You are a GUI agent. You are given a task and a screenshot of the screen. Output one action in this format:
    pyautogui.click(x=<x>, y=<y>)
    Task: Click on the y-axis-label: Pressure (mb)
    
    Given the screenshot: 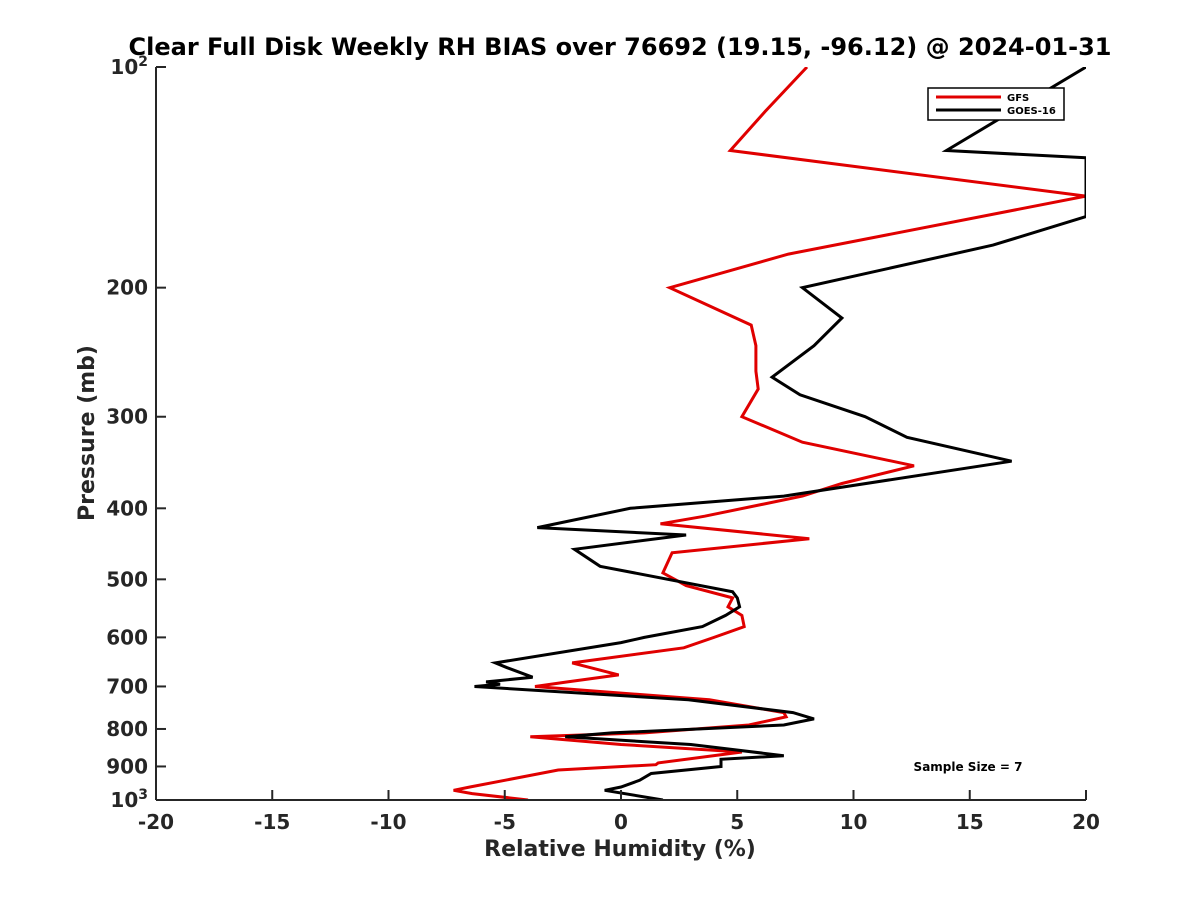 What is the action you would take?
    pyautogui.click(x=87, y=433)
    